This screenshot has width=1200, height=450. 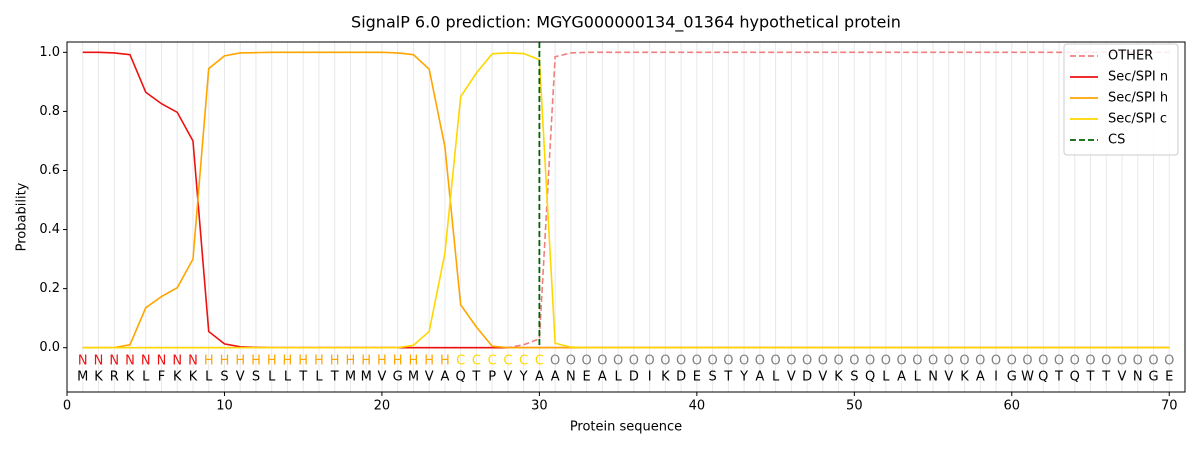 What do you see at coordinates (67, 406) in the screenshot?
I see `x-tick-label: 0` at bounding box center [67, 406].